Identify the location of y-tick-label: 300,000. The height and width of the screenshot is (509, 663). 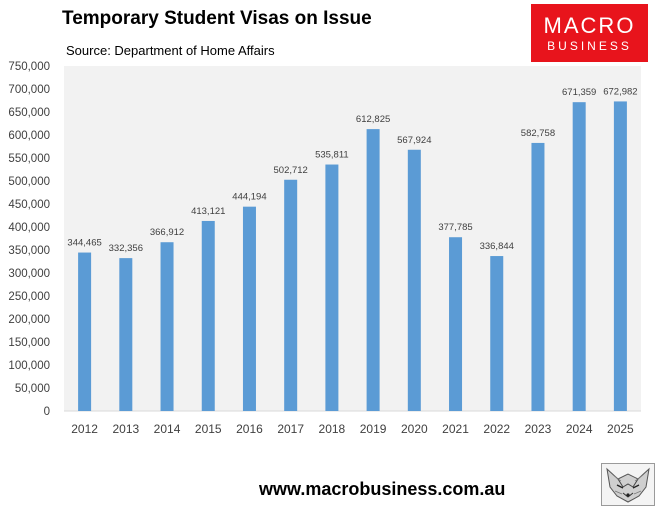
(29, 274).